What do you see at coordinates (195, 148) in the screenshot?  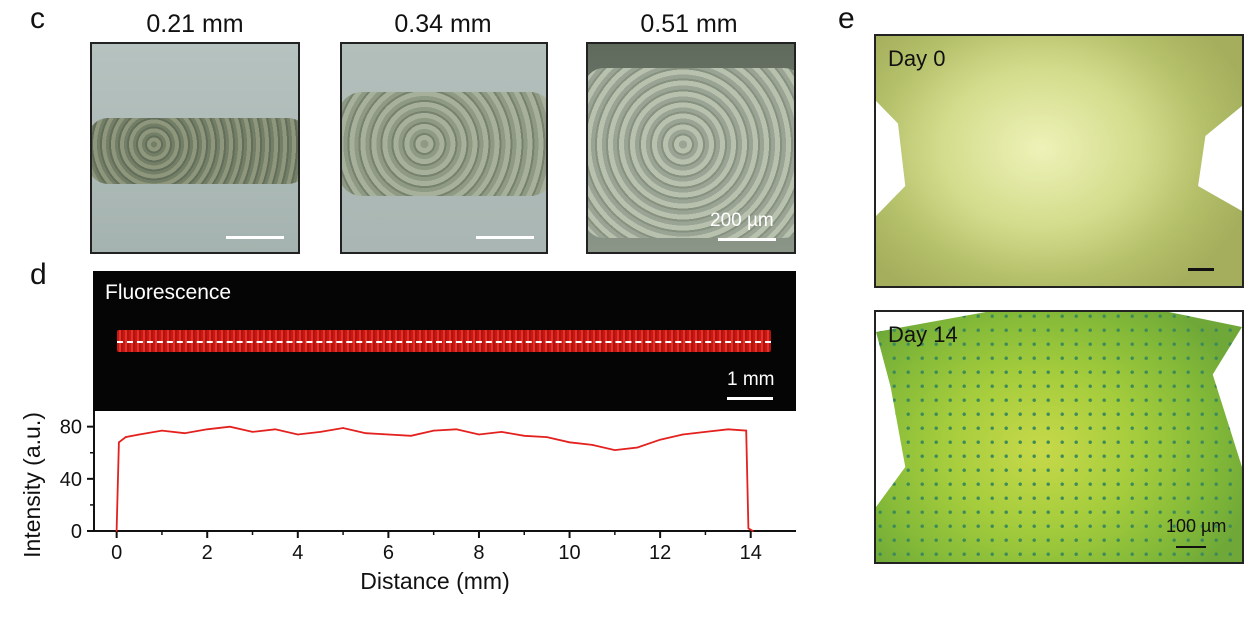 I see `micrograph-0.21mm` at bounding box center [195, 148].